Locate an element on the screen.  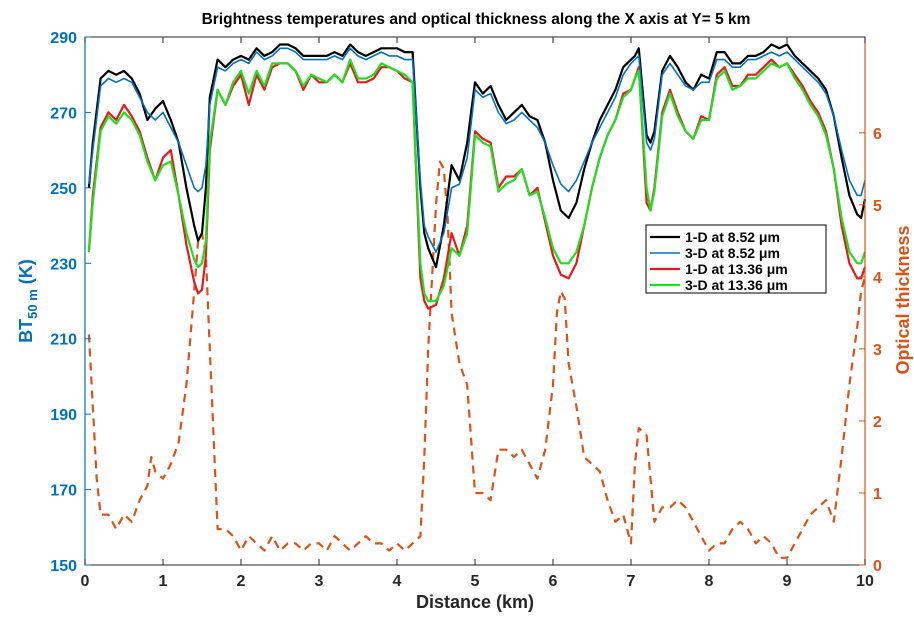
legend-label-0: 1-D at 8.52 μm is located at coordinates (732, 237).